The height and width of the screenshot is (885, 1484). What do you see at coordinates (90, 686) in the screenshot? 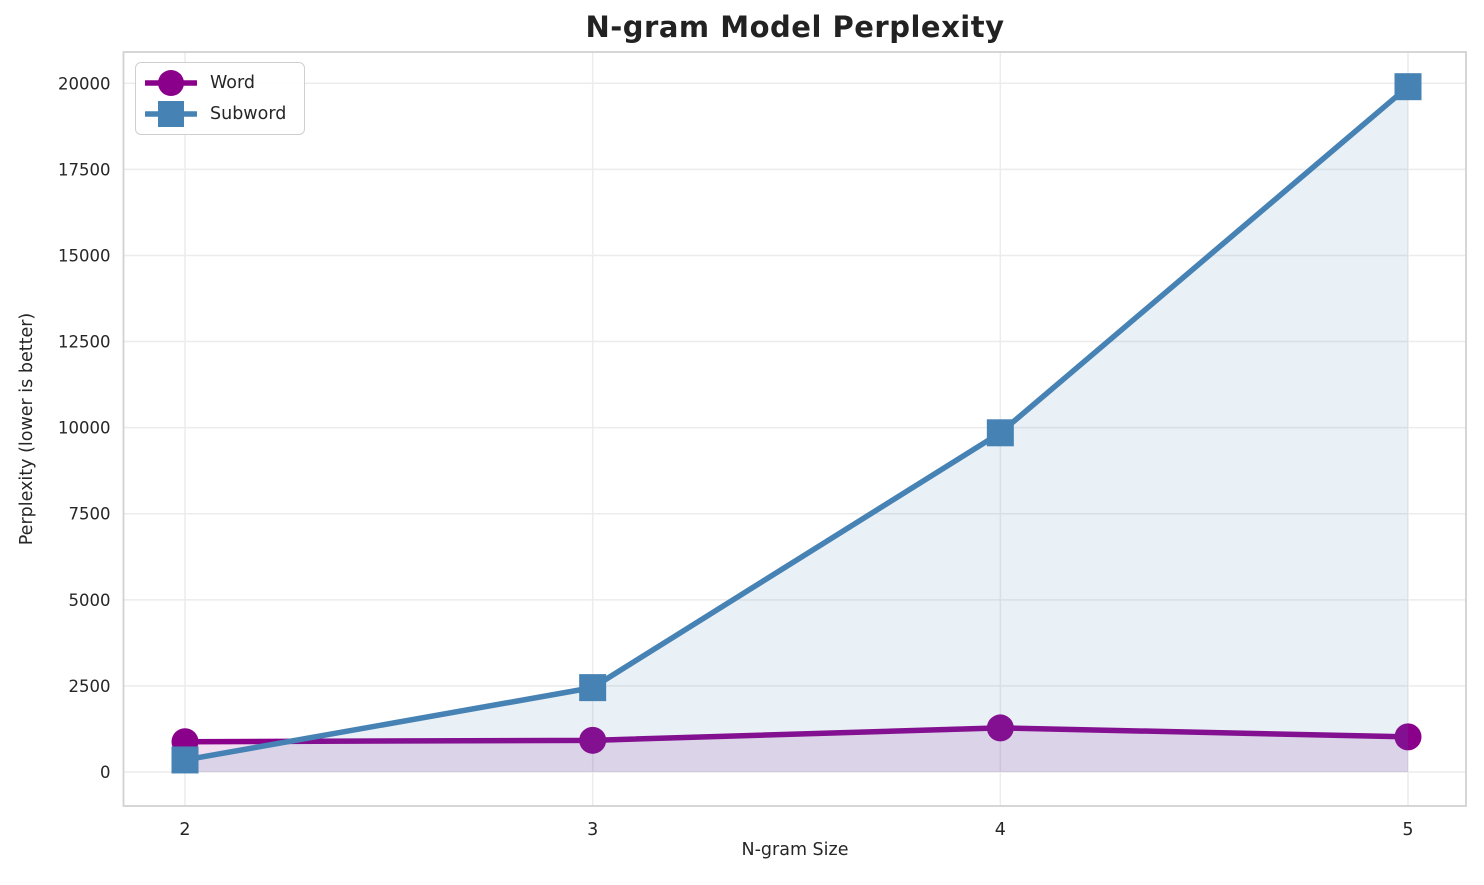
I see `y-tick-label: 2500` at bounding box center [90, 686].